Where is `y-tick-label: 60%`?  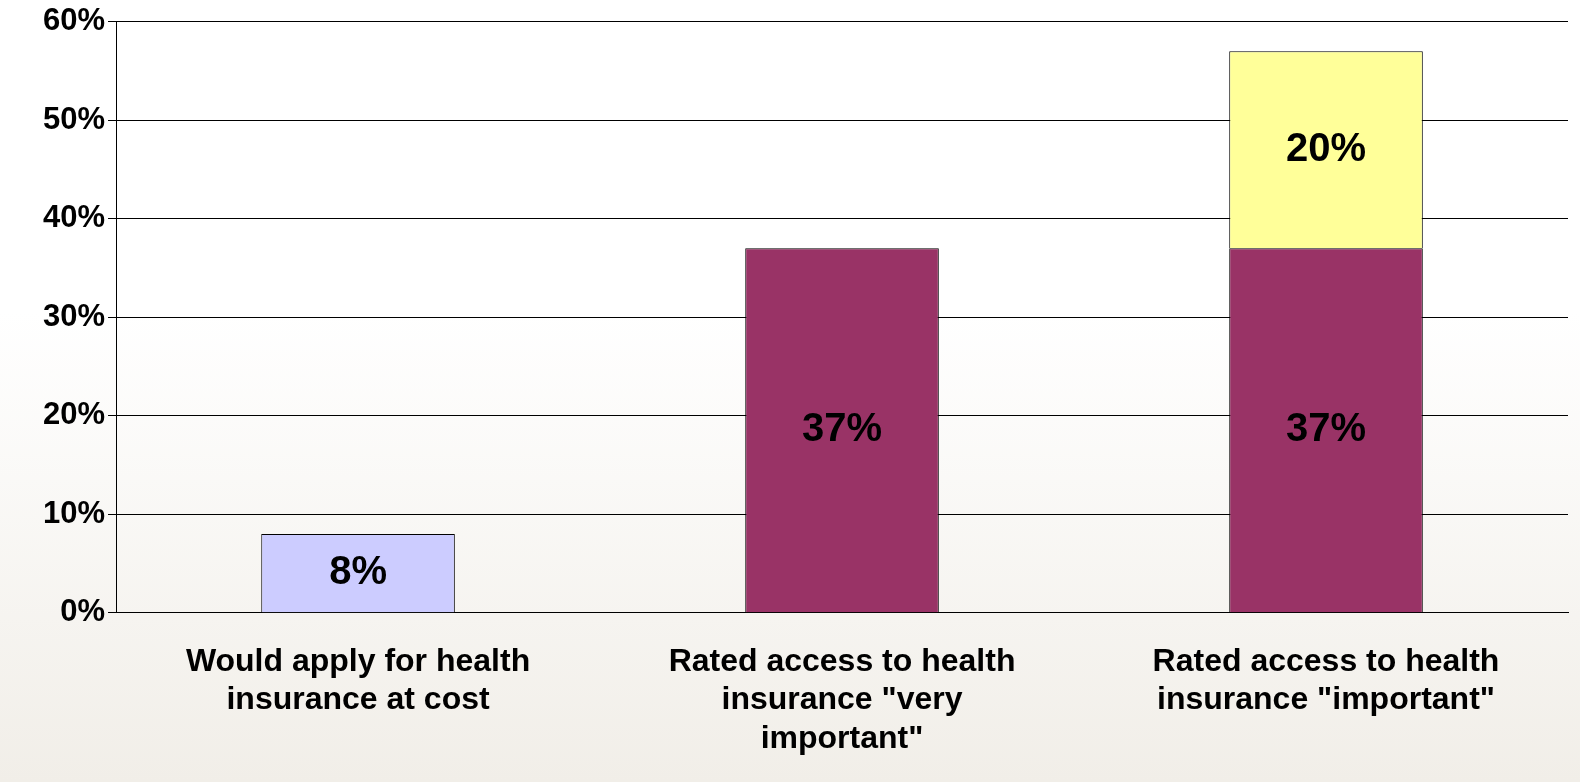
y-tick-label: 60% is located at coordinates (74, 20).